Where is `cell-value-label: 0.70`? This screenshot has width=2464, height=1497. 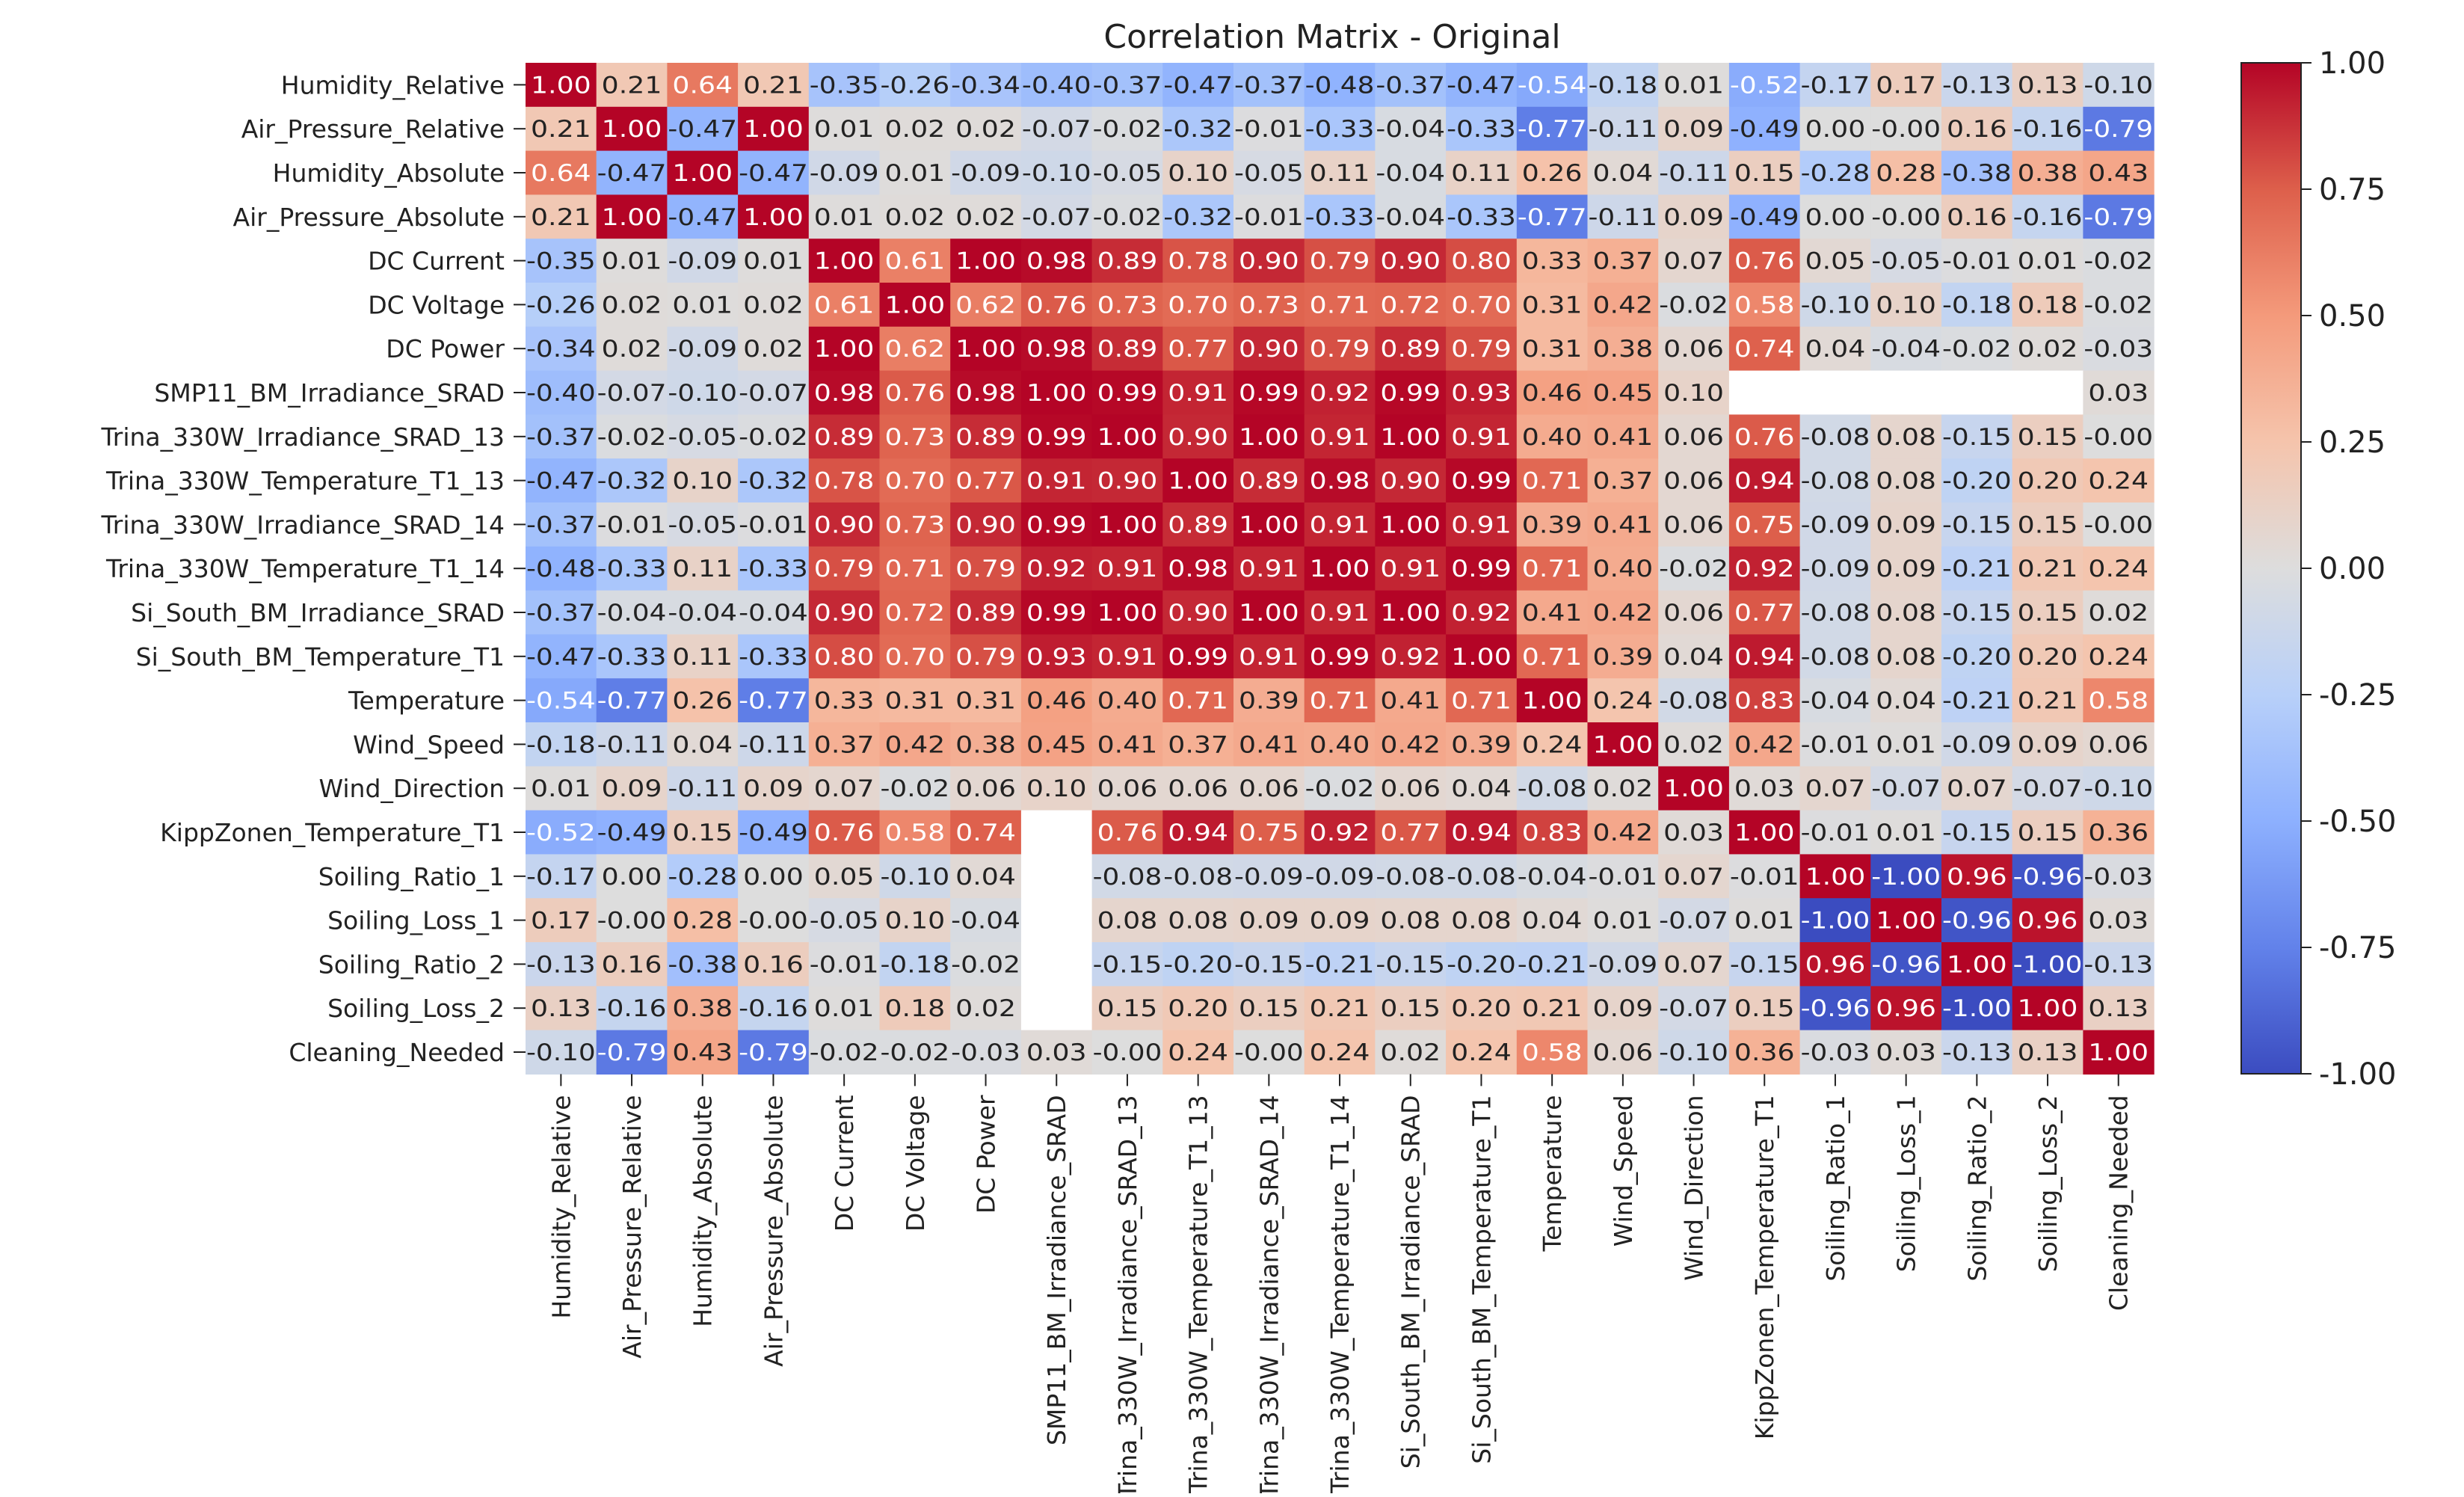
cell-value-label: 0.70 is located at coordinates (915, 657).